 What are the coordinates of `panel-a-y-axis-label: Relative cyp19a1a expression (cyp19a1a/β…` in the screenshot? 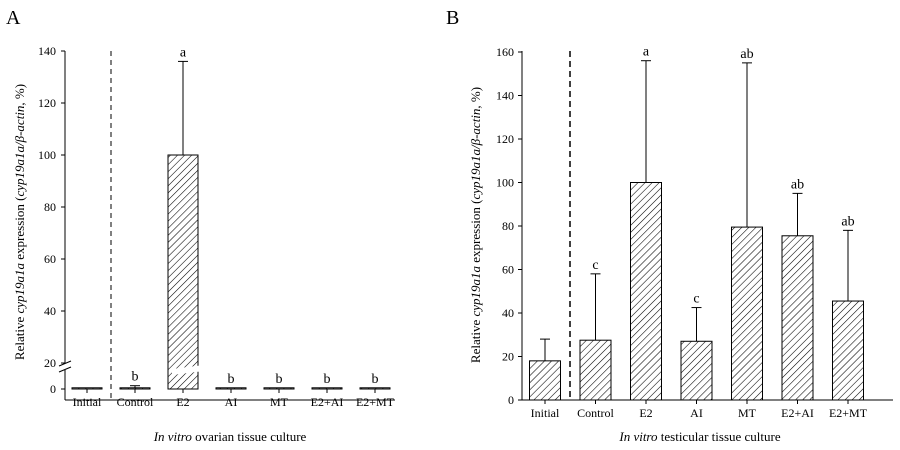 It's located at (19, 222).